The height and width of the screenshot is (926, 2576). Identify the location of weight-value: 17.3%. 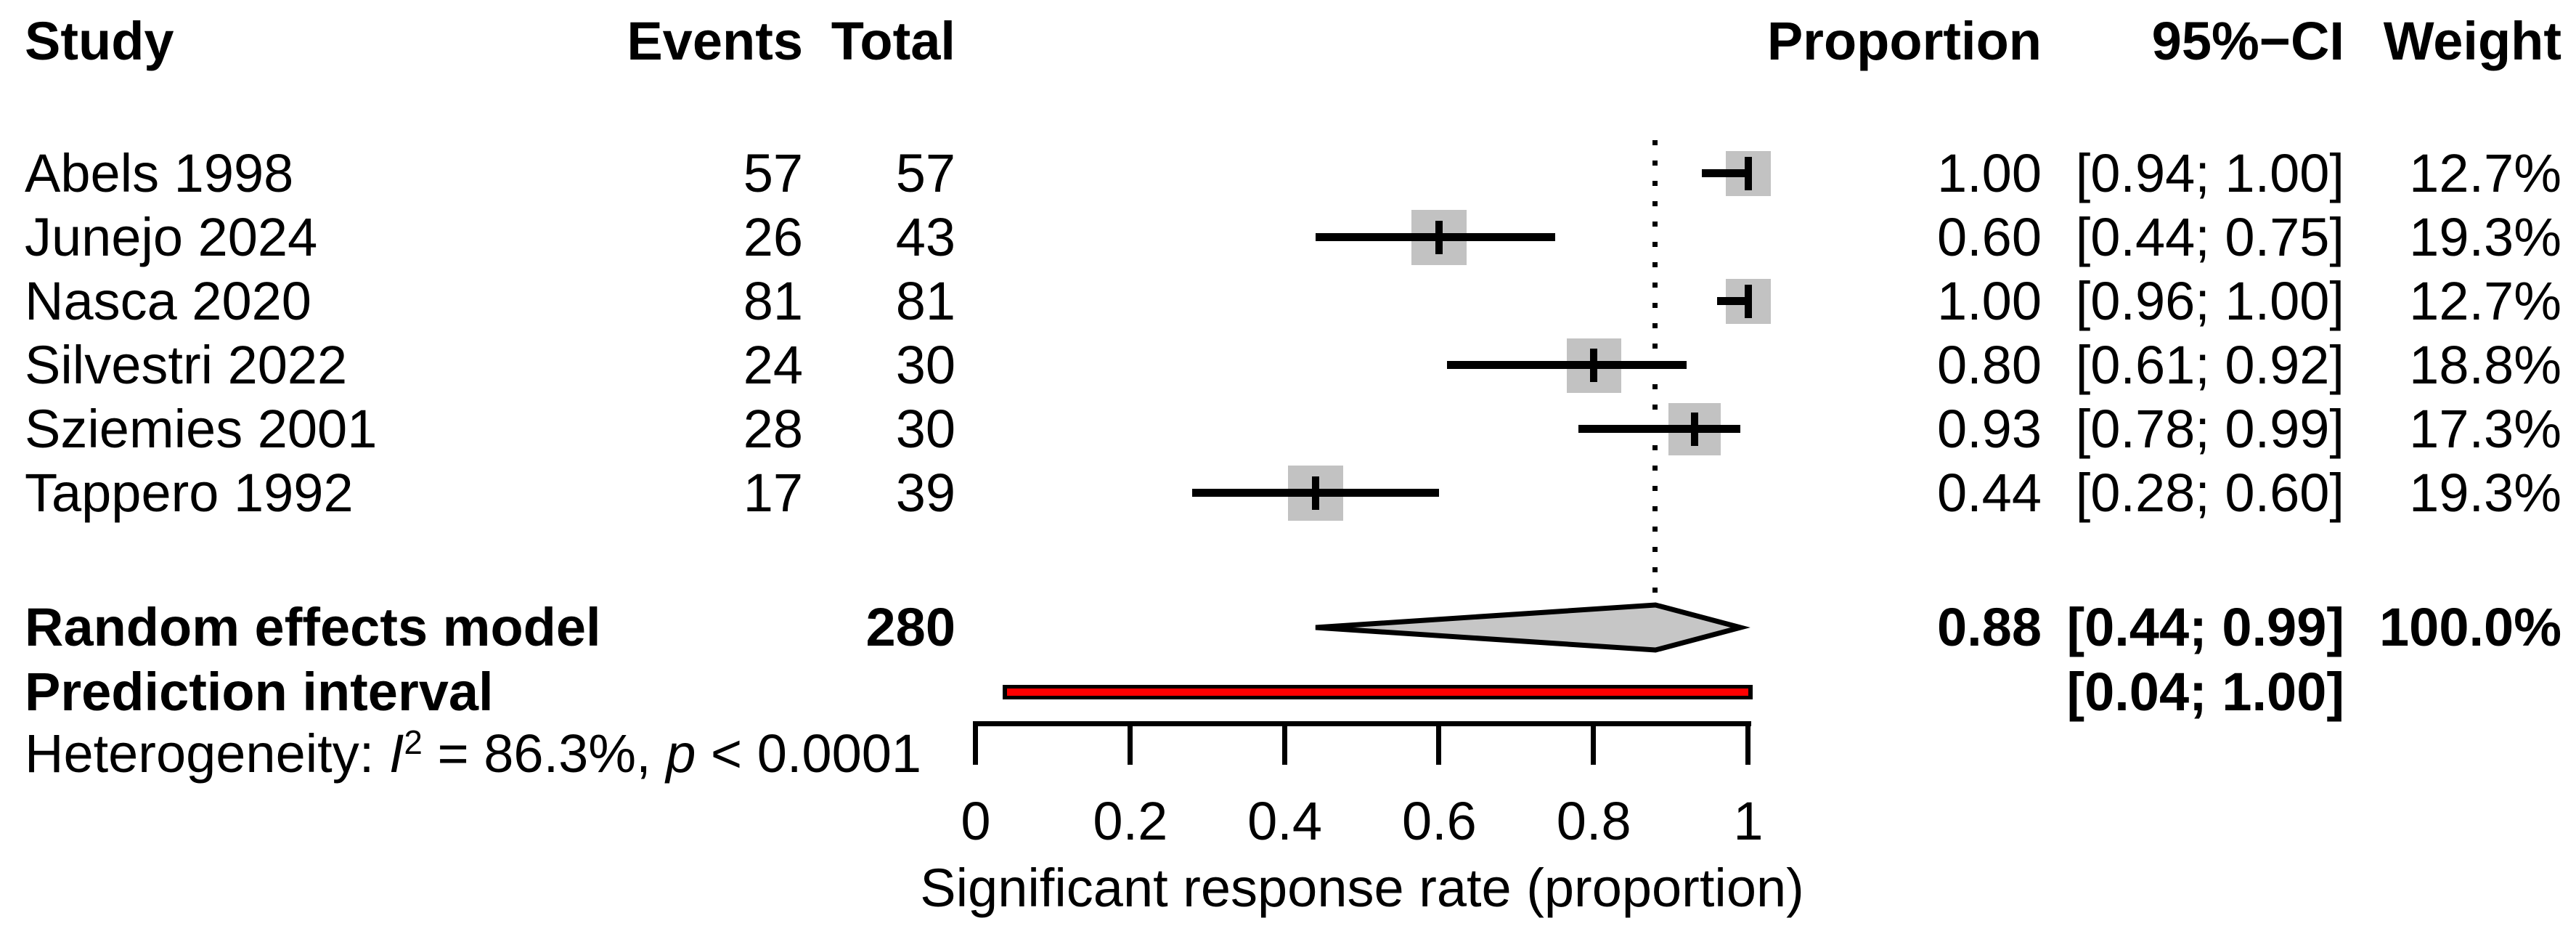
(2485, 429).